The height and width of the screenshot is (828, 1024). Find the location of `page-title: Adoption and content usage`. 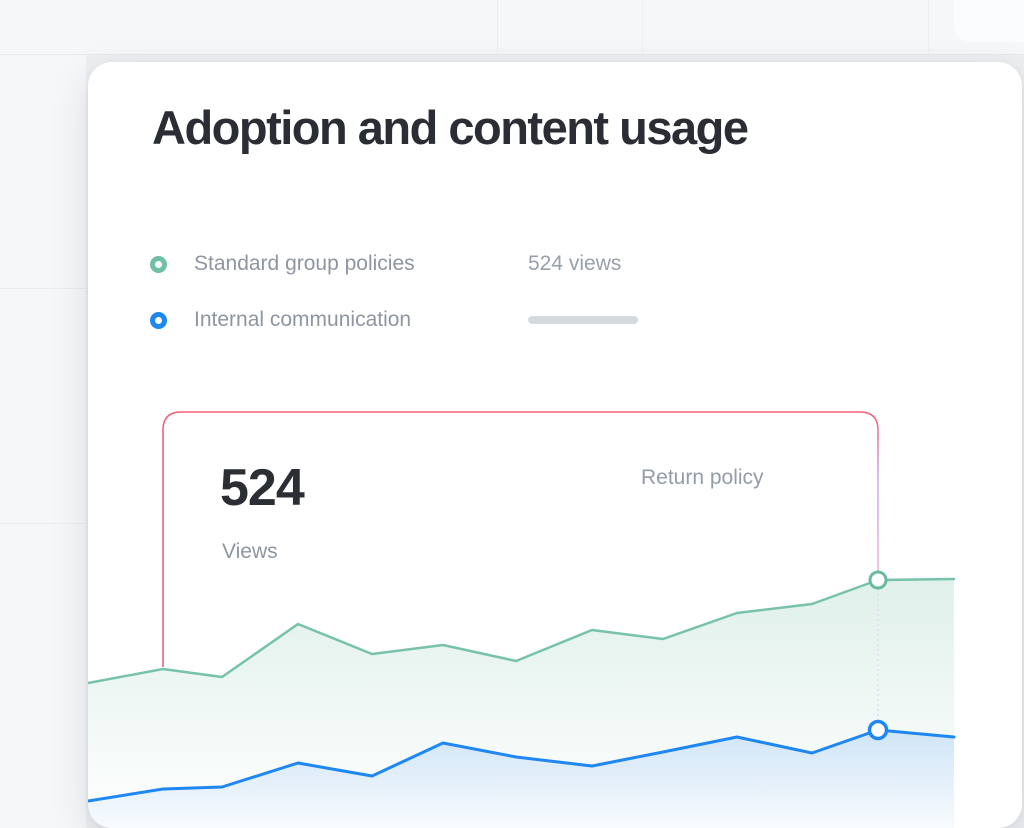

page-title: Adoption and content usage is located at coordinates (450, 127).